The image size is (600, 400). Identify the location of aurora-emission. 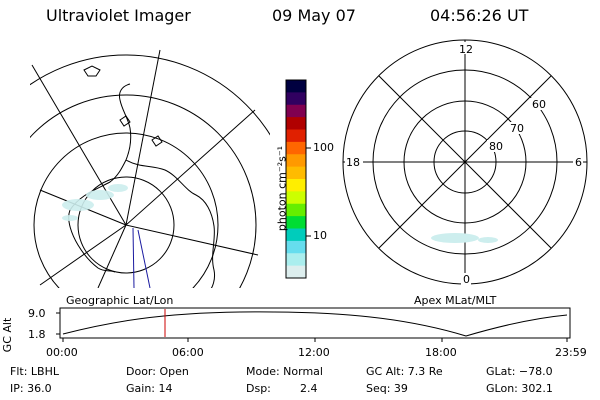
(95, 202).